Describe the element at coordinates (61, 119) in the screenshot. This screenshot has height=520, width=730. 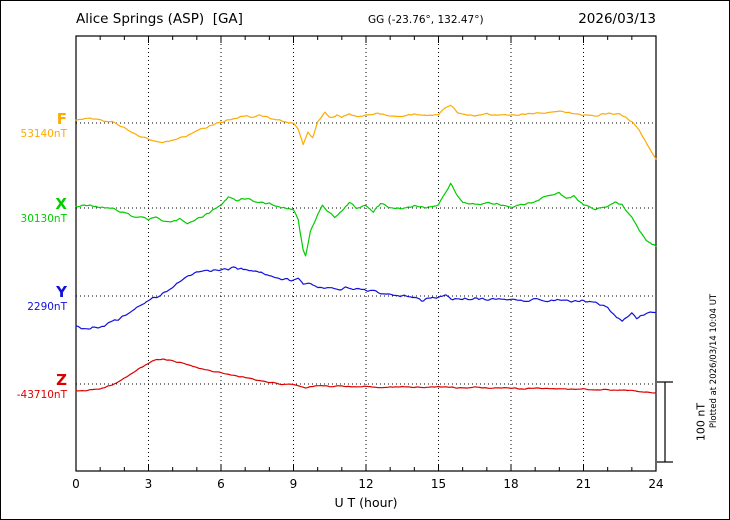
I see `series-F-letter: F` at that location.